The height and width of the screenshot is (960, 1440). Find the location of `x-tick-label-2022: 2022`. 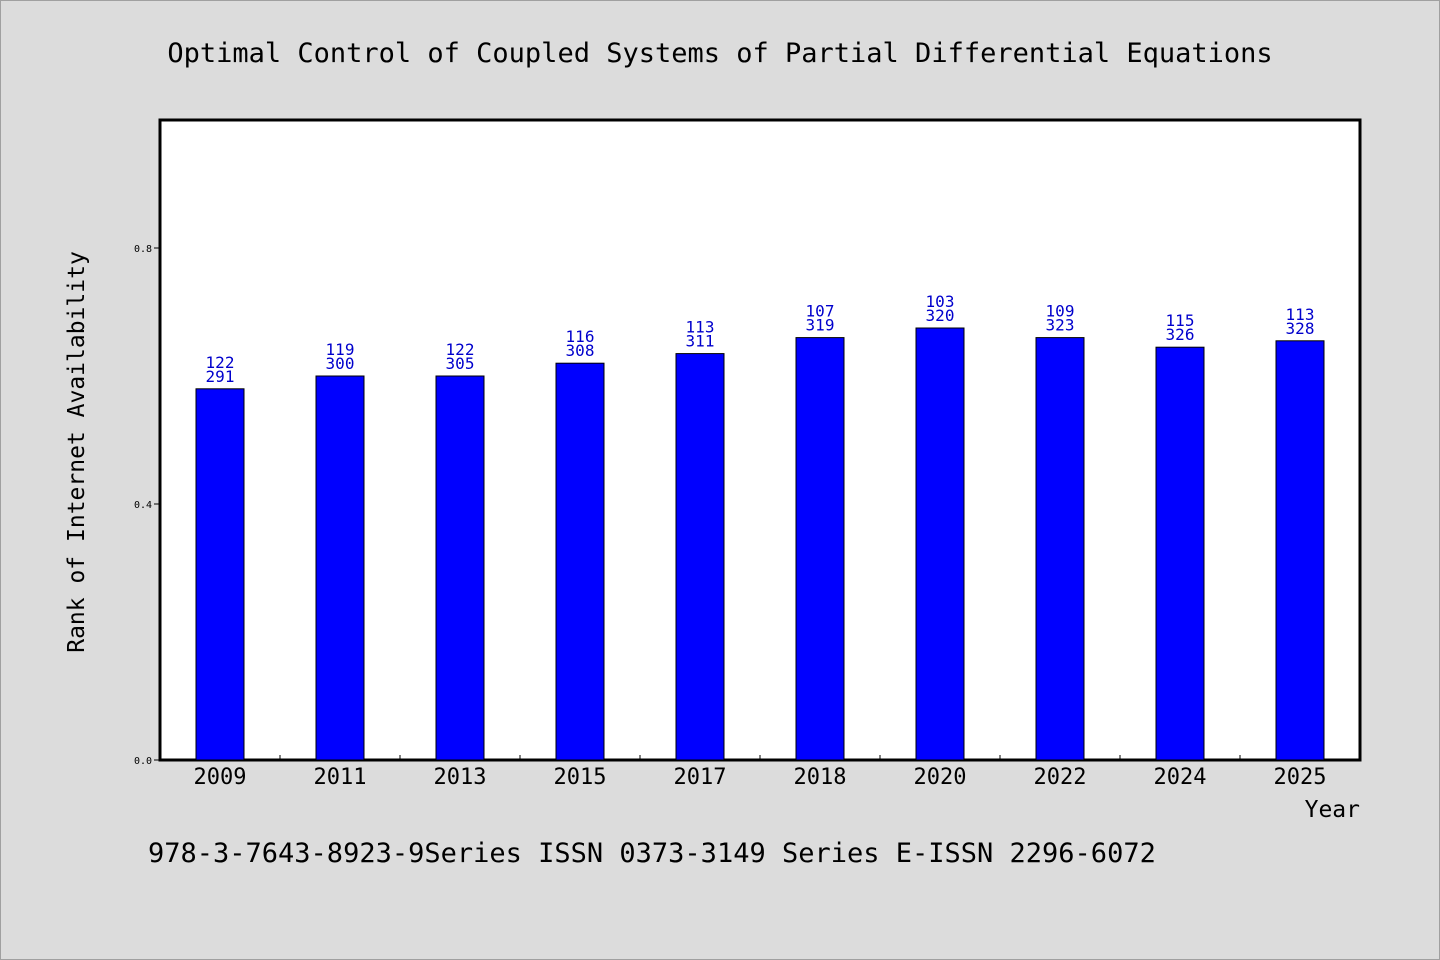

x-tick-label-2022: 2022 is located at coordinates (1060, 777).